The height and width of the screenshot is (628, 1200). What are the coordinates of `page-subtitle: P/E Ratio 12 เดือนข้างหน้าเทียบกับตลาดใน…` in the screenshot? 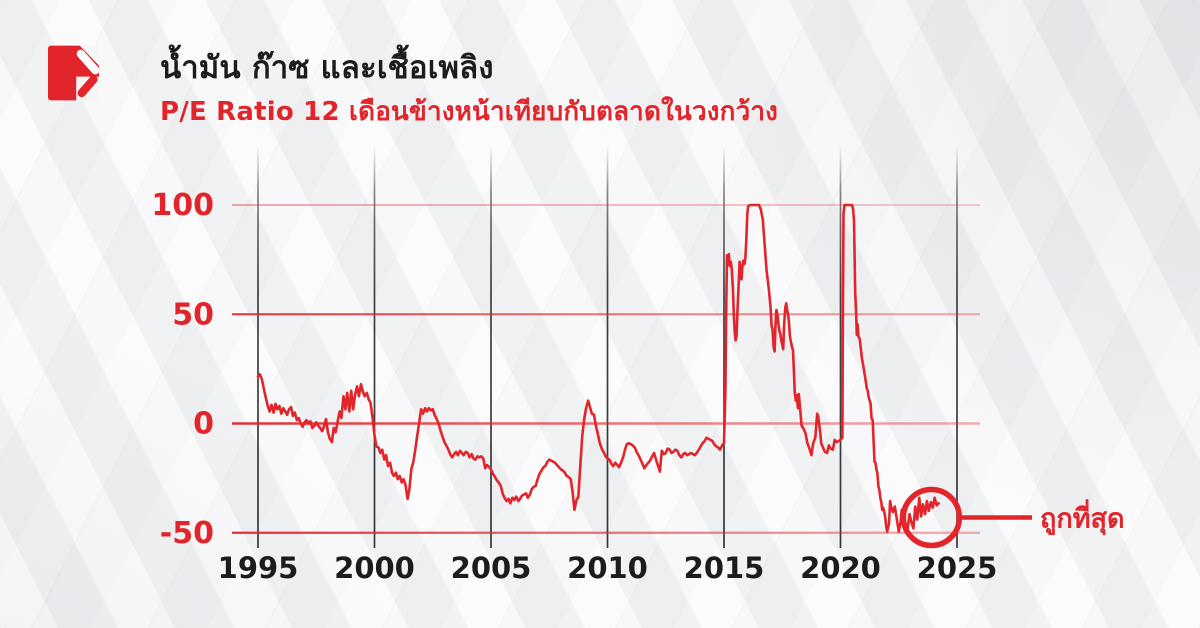 It's located at (469, 112).